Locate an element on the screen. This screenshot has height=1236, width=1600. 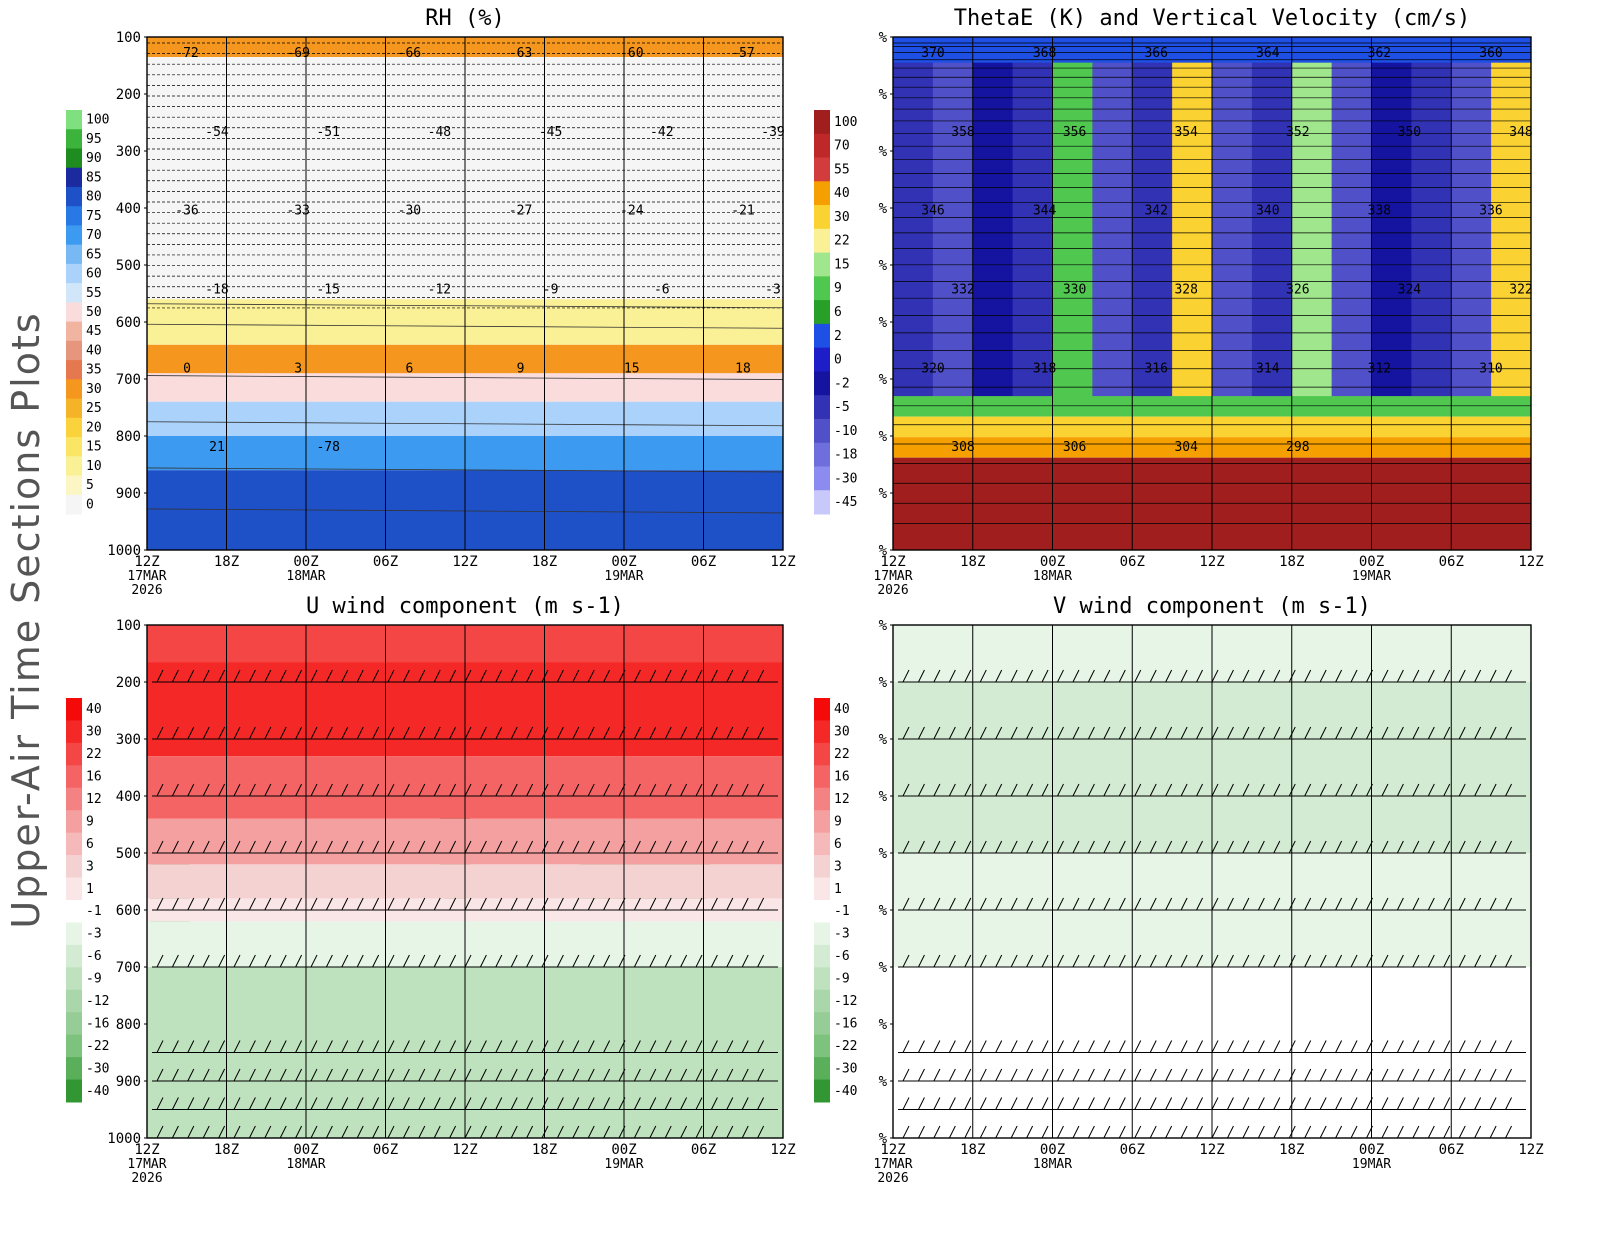
colorbar-label: 90 is located at coordinates (94, 158).